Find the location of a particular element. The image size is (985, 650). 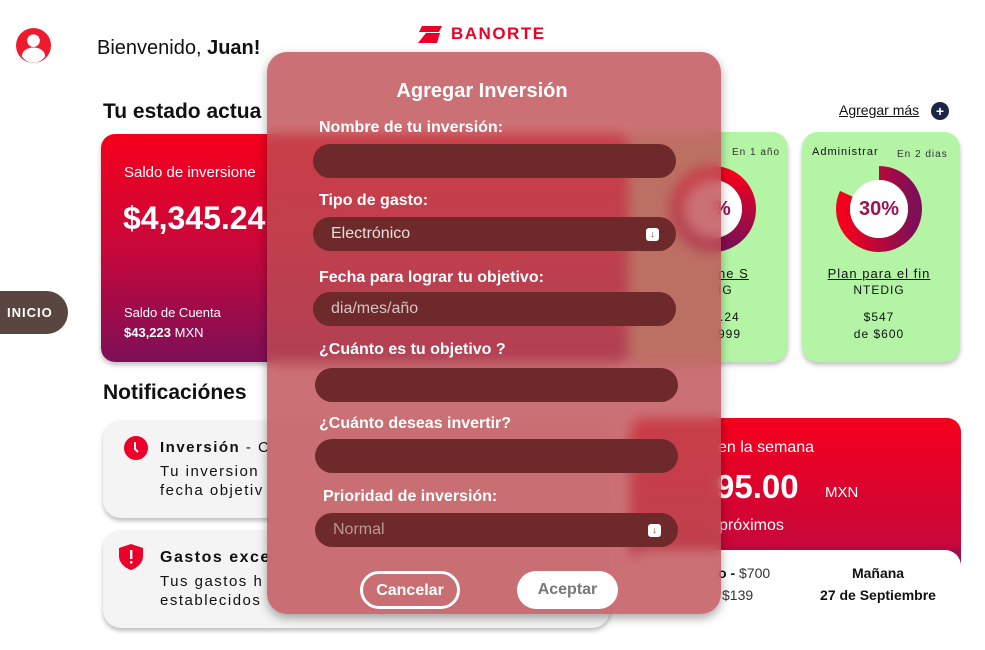

balance-label: Saldo de inversione is located at coordinates (190, 172).